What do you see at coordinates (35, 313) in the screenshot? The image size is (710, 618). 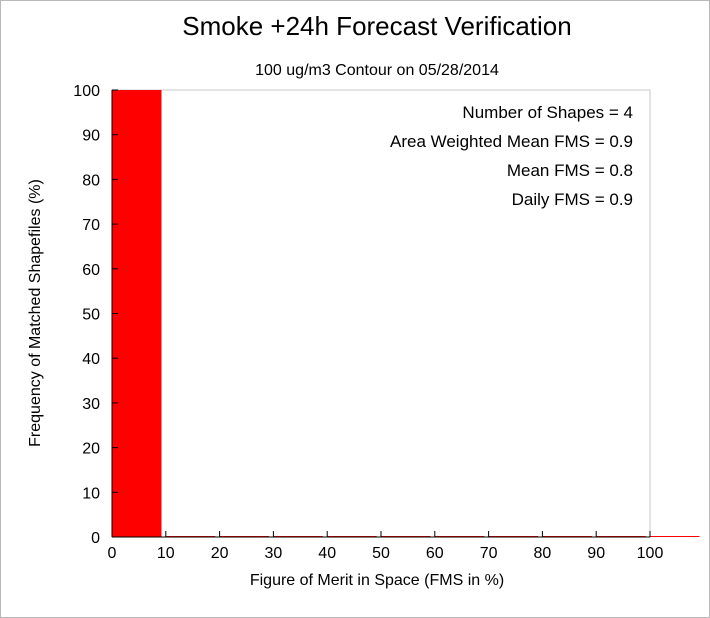 I see `y-axis-label: Frequency of Matched Shapefiles (%)` at bounding box center [35, 313].